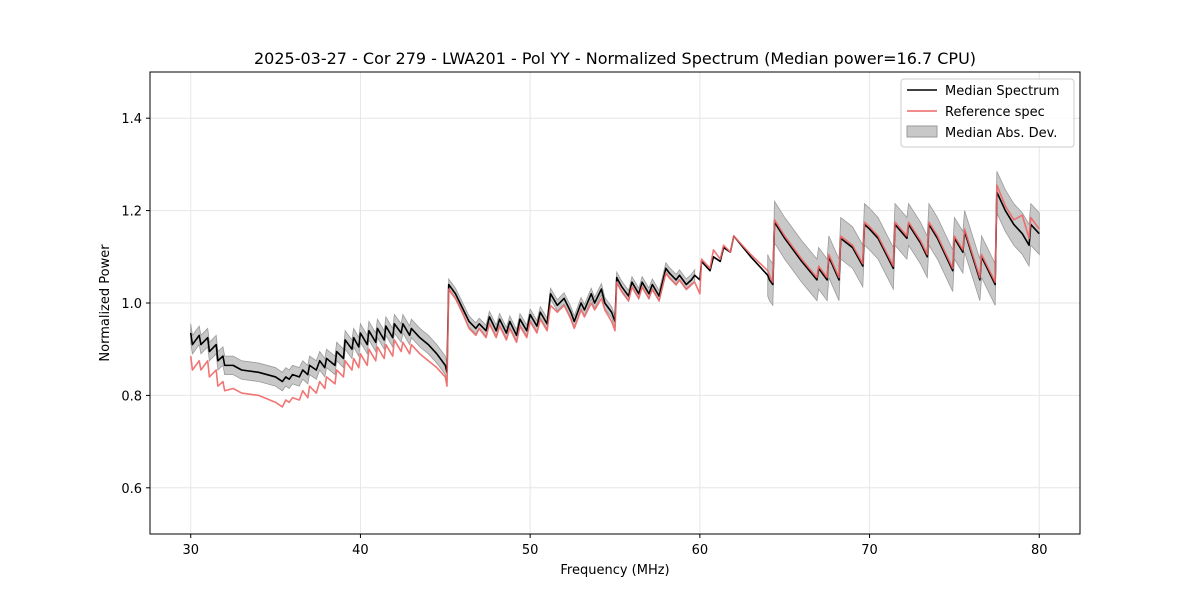 The image size is (1200, 600). Describe the element at coordinates (131, 489) in the screenshot. I see `y-tick-label: 0.6` at that location.